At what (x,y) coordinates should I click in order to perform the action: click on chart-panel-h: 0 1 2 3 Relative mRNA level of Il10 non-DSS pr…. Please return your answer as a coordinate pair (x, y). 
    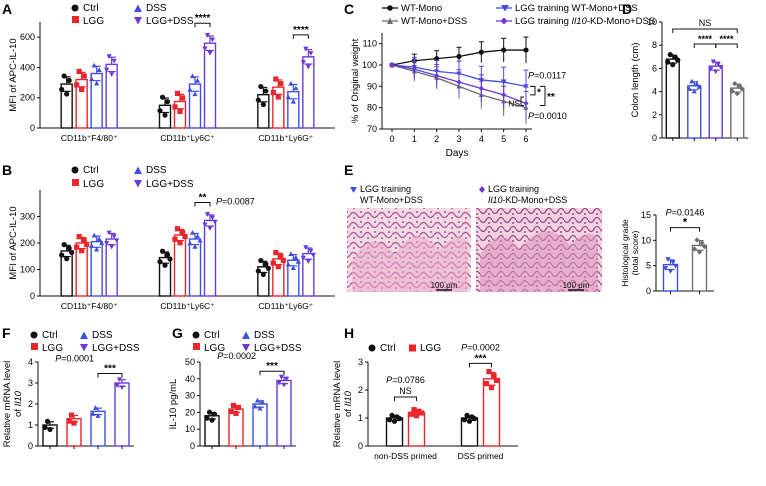
    Looking at the image, I should click on (425, 401).